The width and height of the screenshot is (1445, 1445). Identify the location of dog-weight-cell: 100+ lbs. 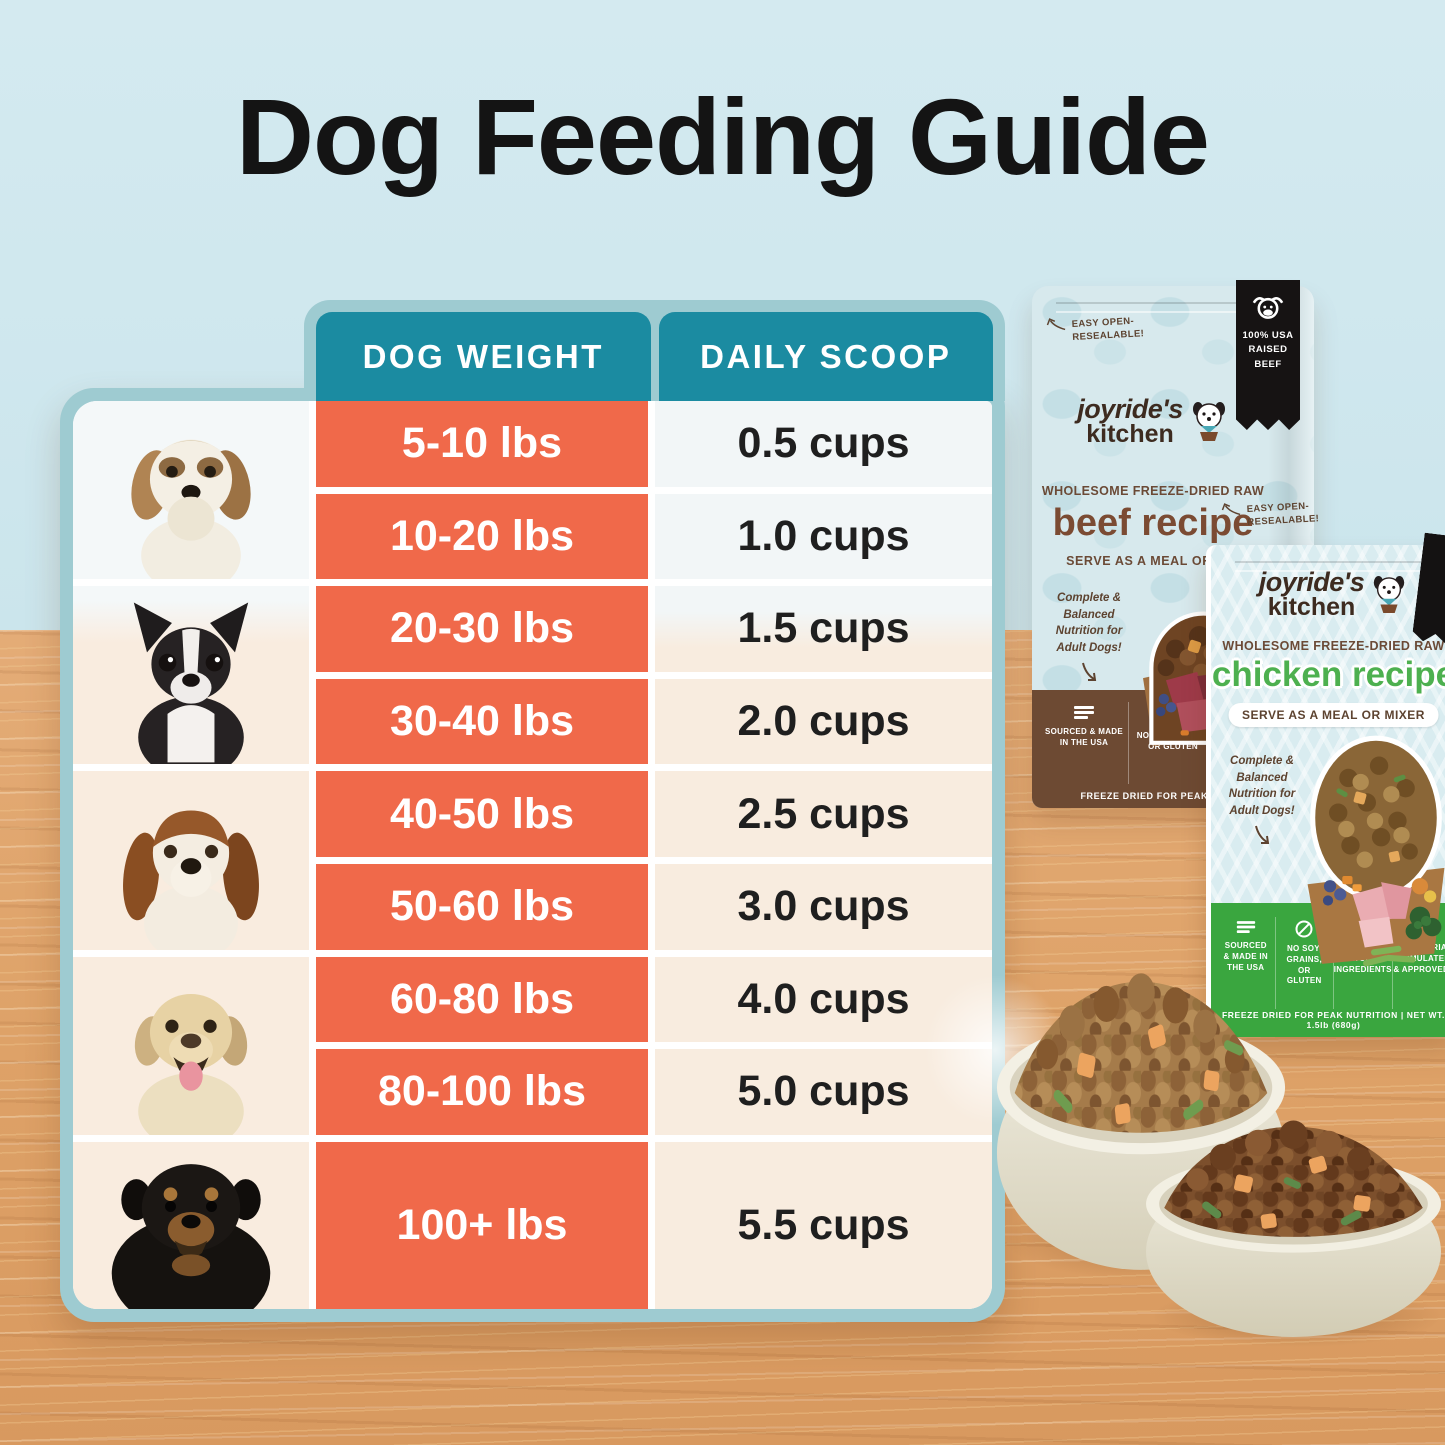
(482, 1225).